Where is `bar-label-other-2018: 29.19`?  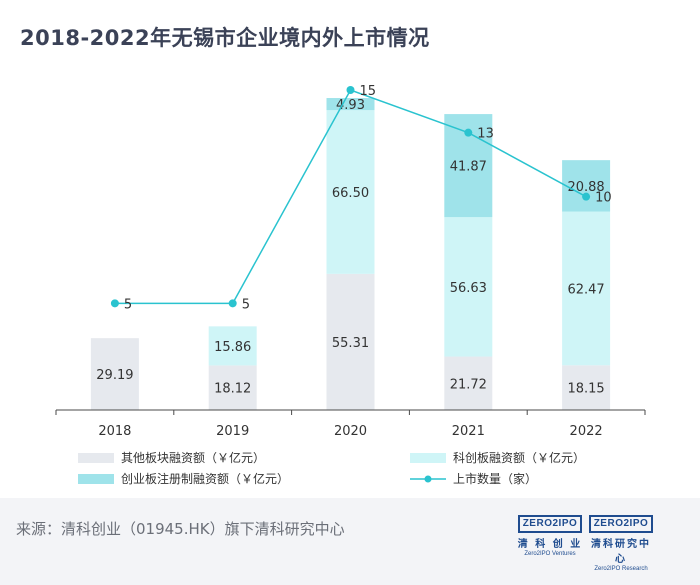
bar-label-other-2018: 29.19 is located at coordinates (114, 375).